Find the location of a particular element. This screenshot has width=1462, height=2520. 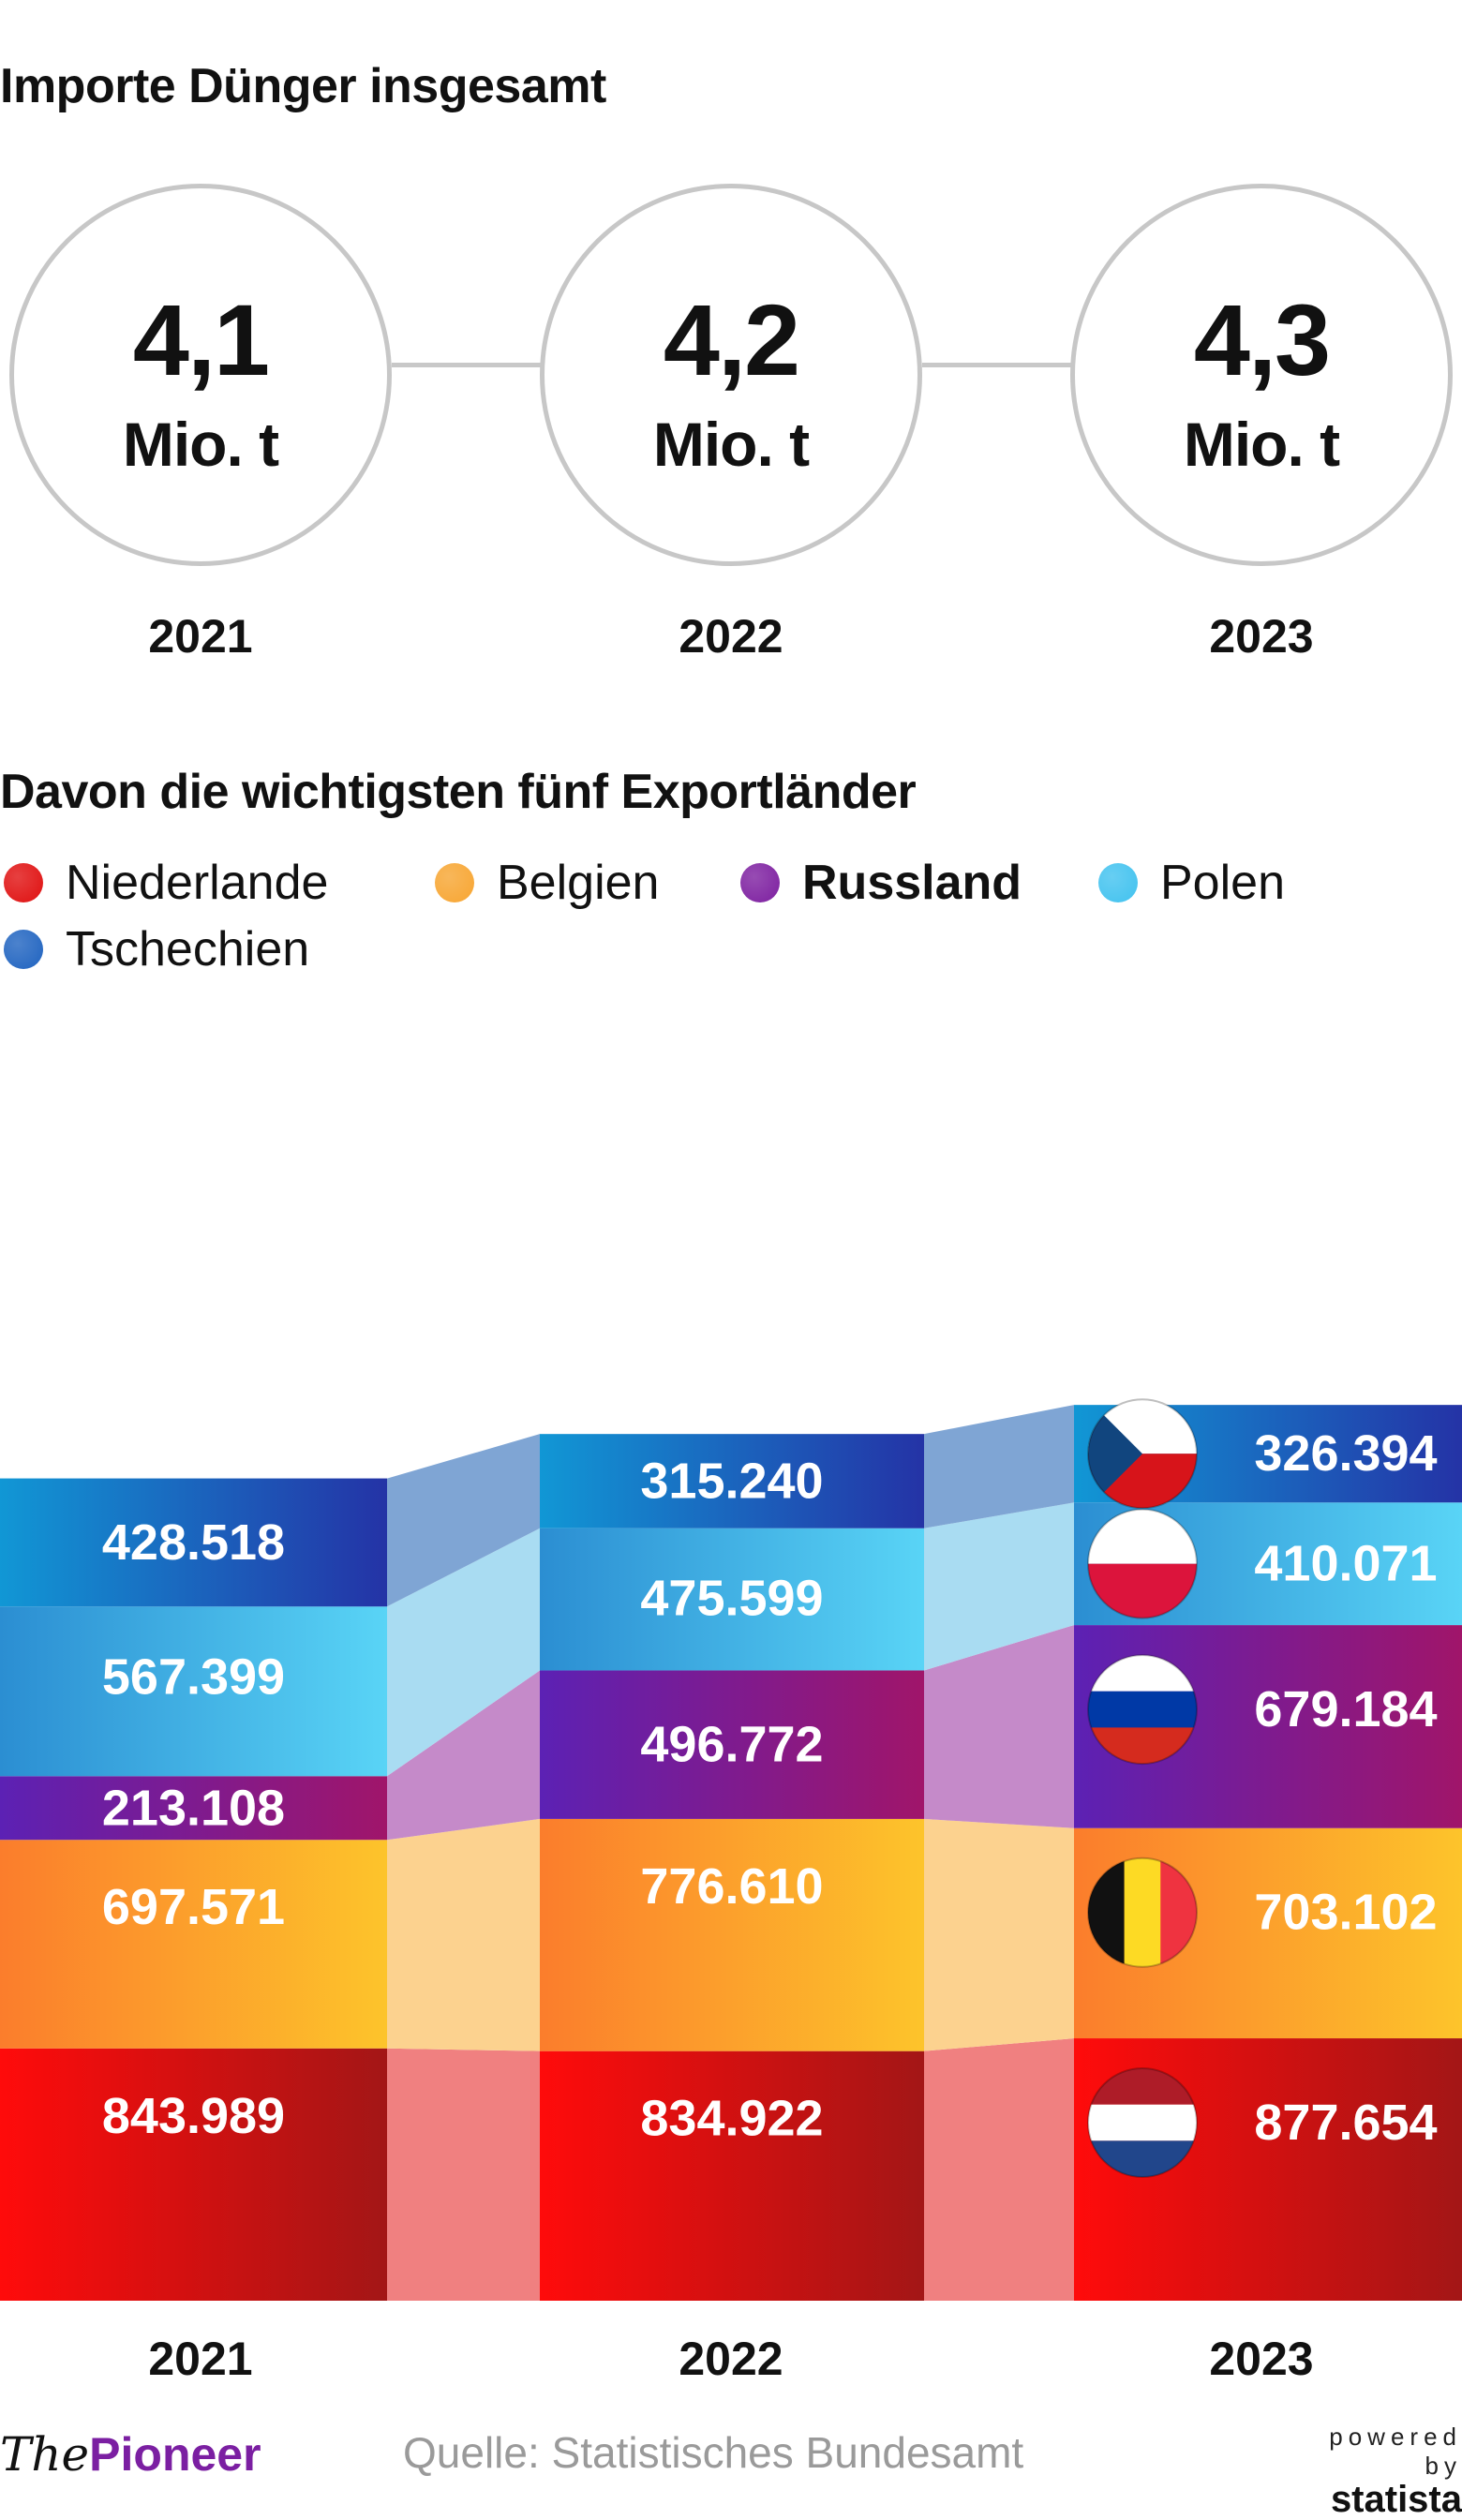

value-label-belgien-2021: 697.571 is located at coordinates (193, 1907).